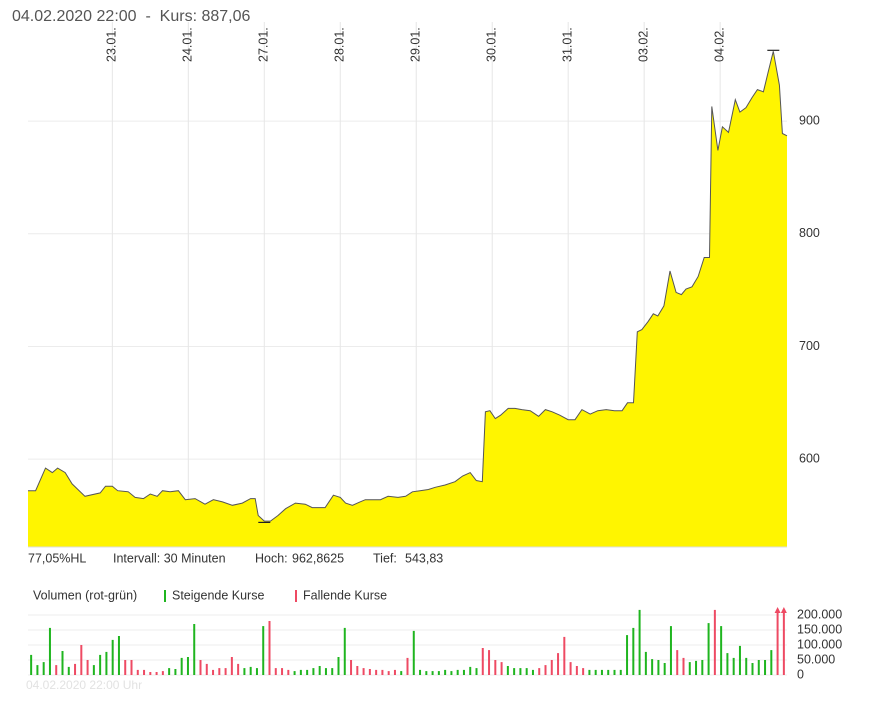 This screenshot has width=883, height=703. What do you see at coordinates (809, 233) in the screenshot?
I see `y-tick-label: 800` at bounding box center [809, 233].